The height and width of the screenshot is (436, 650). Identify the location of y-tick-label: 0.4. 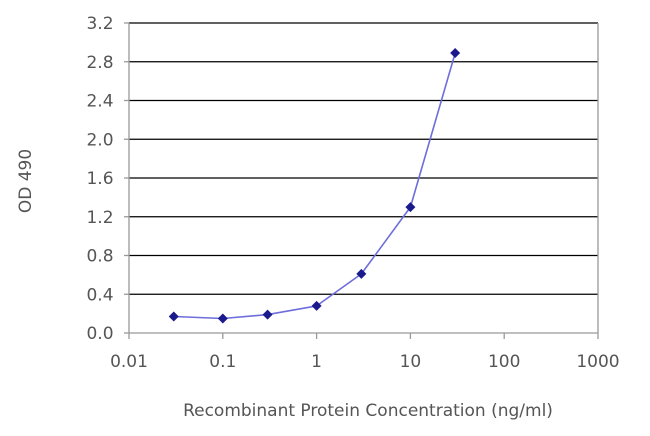
(99, 295).